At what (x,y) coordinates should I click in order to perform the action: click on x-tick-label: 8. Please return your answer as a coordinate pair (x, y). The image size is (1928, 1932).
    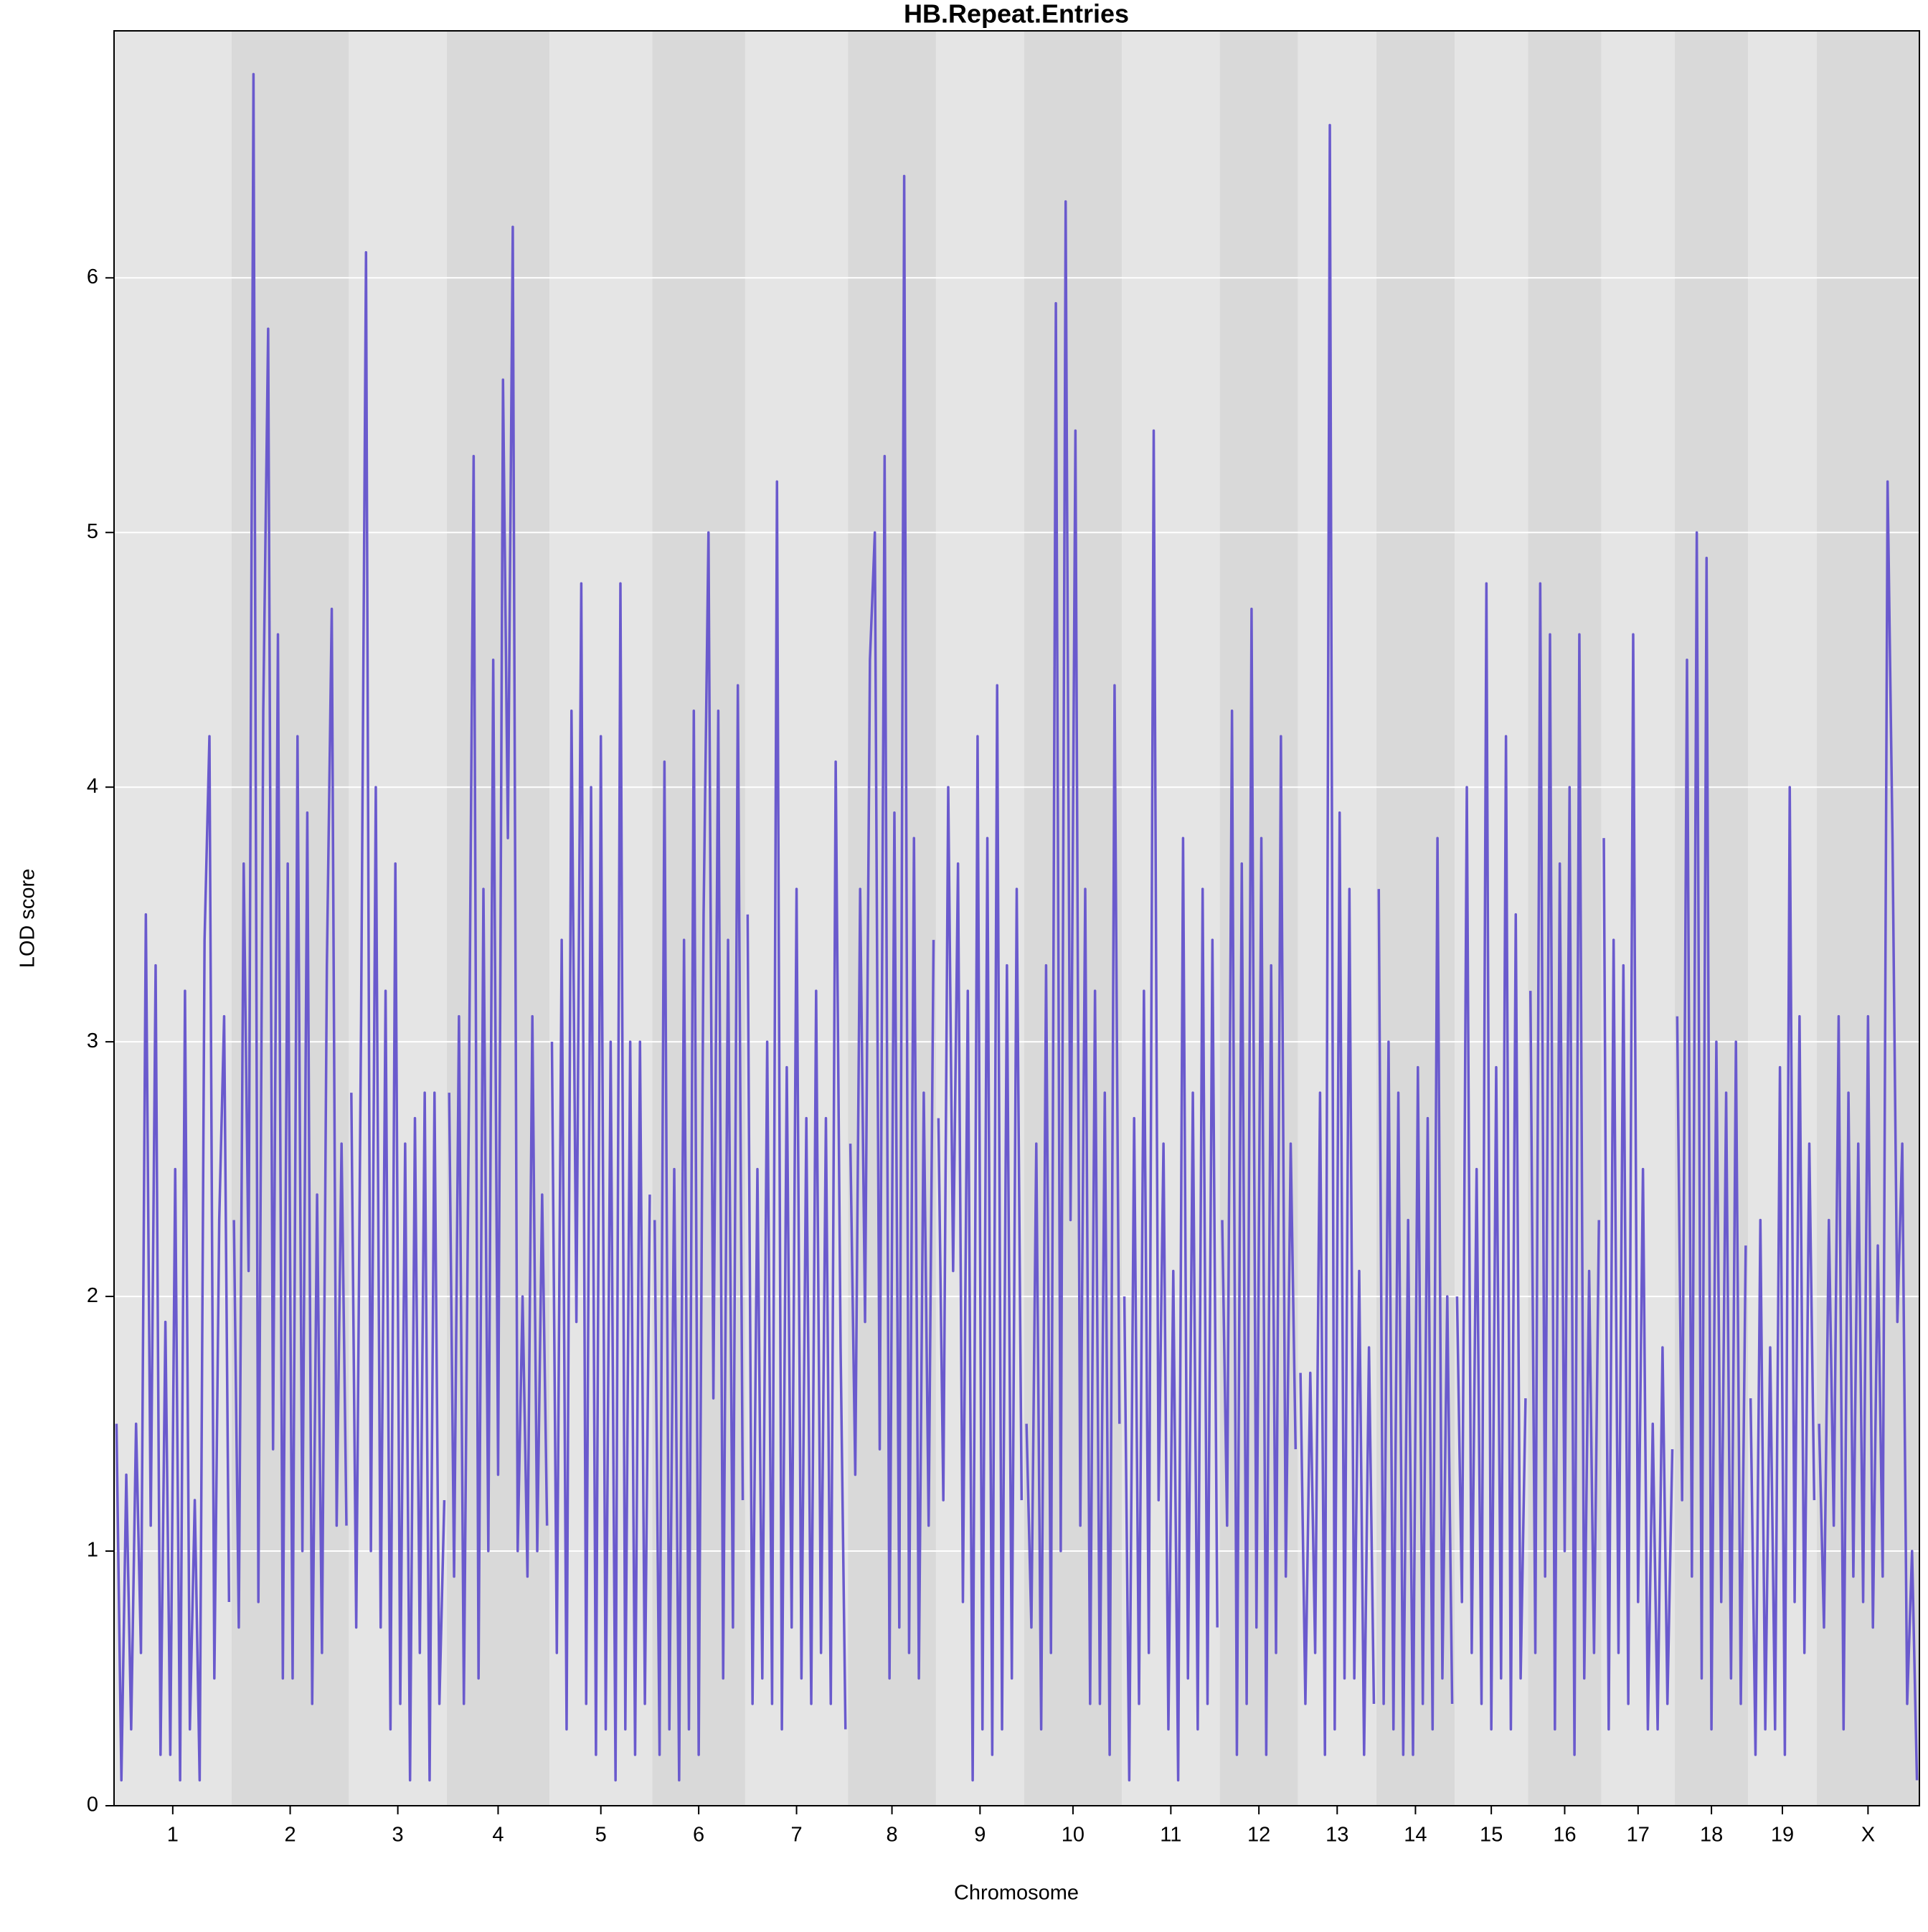
    Looking at the image, I should click on (891, 1835).